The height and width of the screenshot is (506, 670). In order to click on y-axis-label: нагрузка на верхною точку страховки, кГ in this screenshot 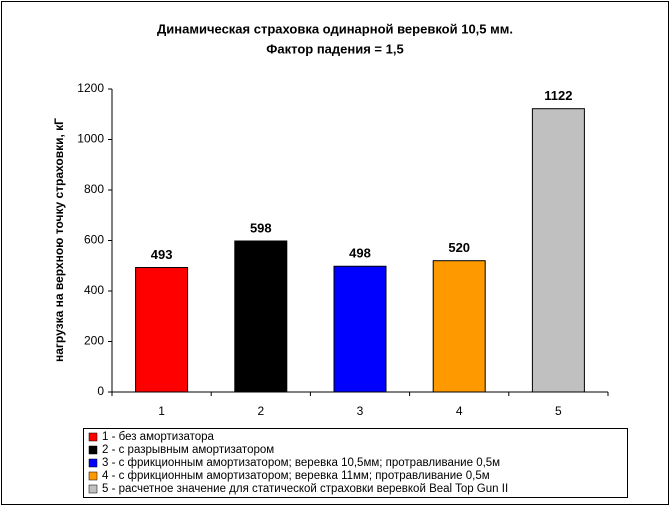, I will do `click(59, 240)`.